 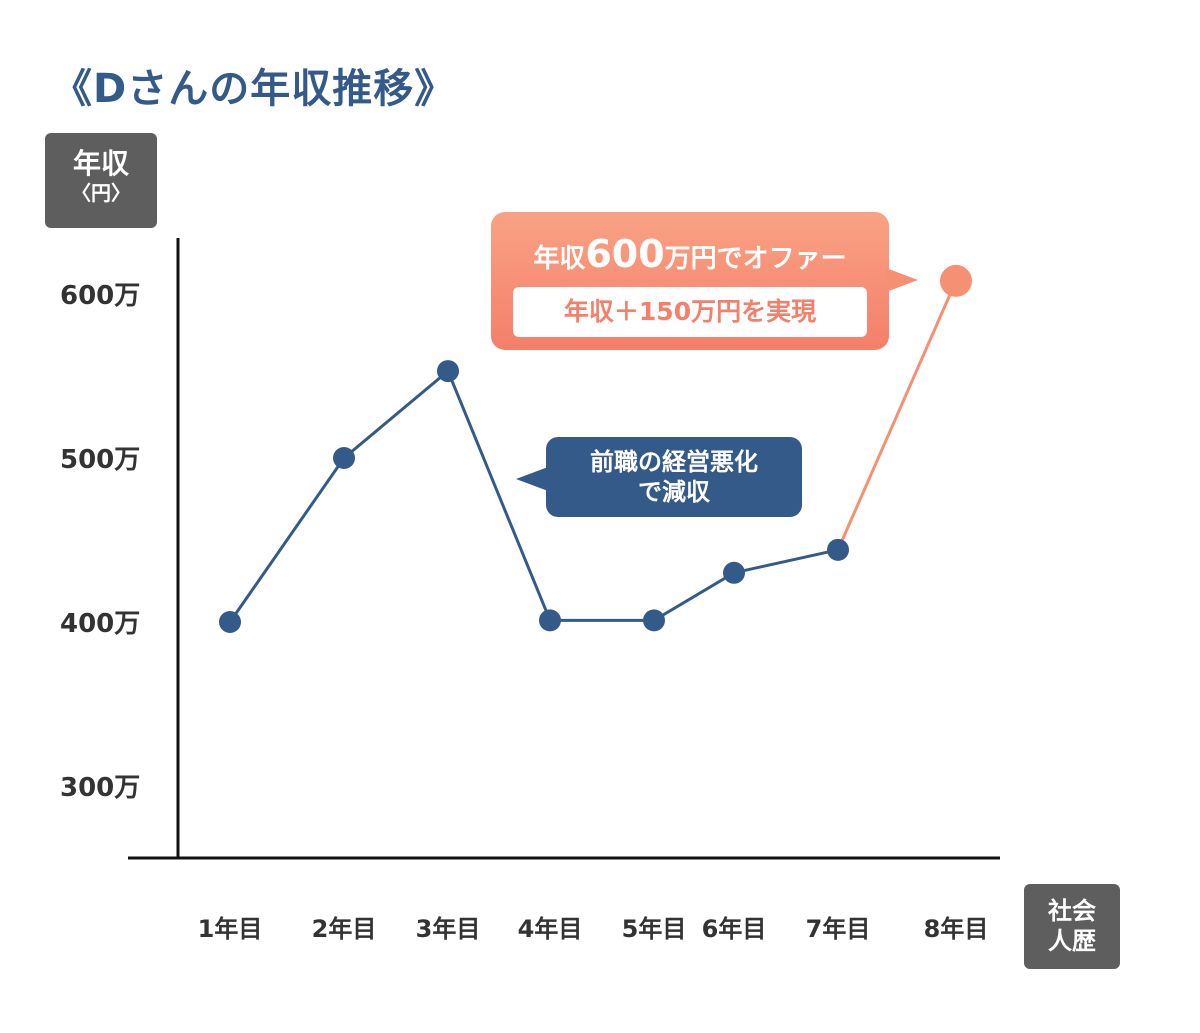 I want to click on x-tick-label: 2年目, so click(x=344, y=929).